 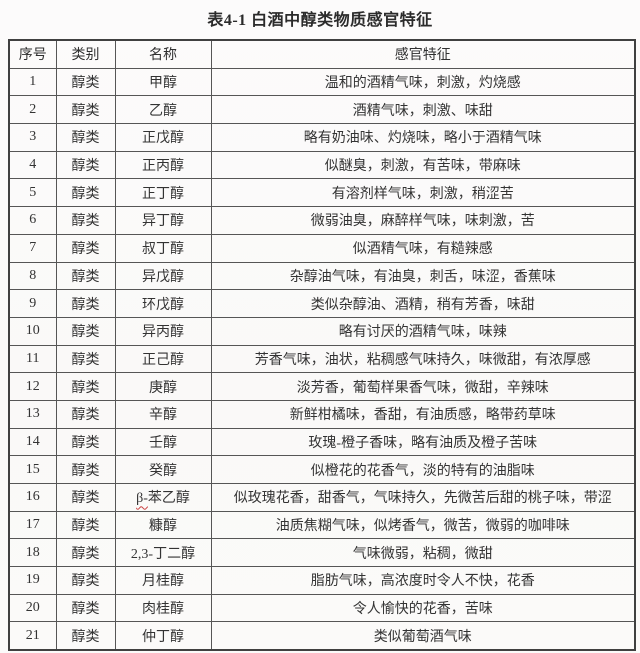 What do you see at coordinates (423, 386) in the screenshot?
I see `row-feature-cell: 淡芳香，葡萄样果香气味，微甜，辛辣味` at bounding box center [423, 386].